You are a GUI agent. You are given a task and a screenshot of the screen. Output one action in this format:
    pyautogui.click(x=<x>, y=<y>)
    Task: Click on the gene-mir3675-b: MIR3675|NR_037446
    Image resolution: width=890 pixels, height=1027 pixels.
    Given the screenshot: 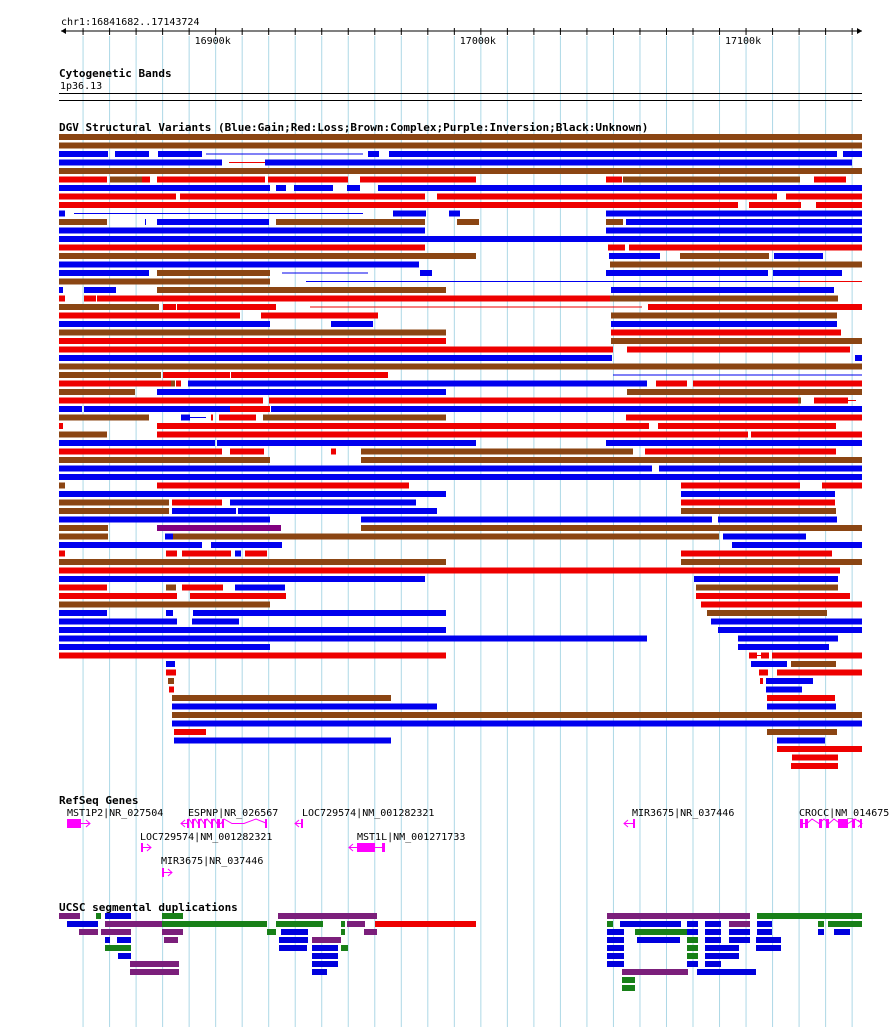 What is the action you would take?
    pyautogui.click(x=212, y=866)
    